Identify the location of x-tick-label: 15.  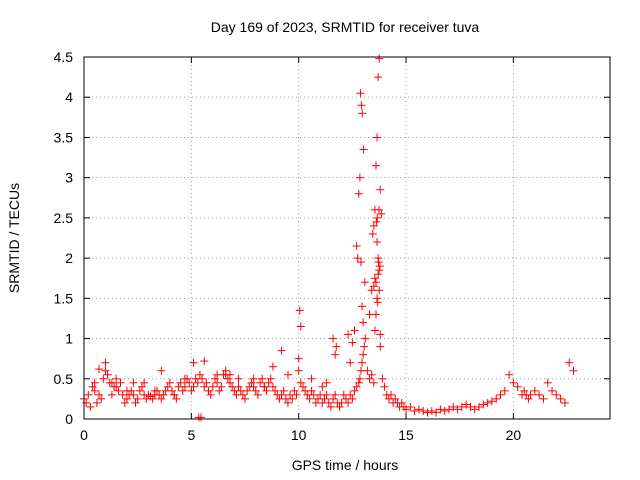
(406, 435).